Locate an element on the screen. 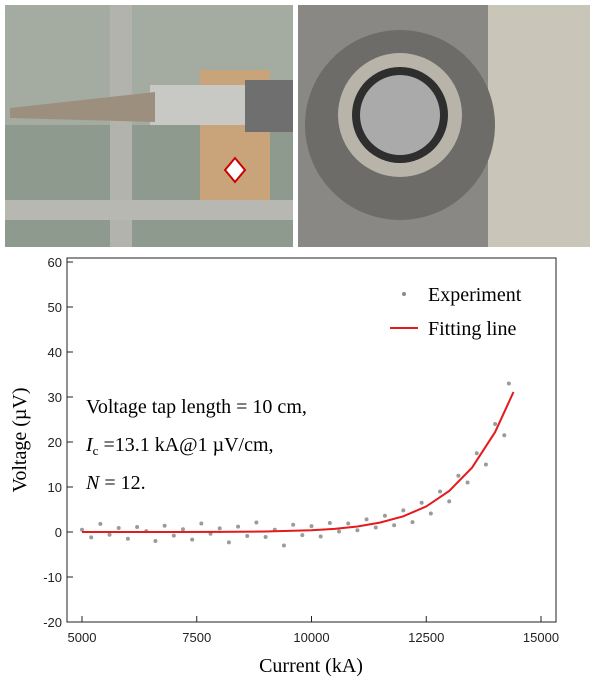 The height and width of the screenshot is (688, 595). y-tick-label: 40 is located at coordinates (55, 352).